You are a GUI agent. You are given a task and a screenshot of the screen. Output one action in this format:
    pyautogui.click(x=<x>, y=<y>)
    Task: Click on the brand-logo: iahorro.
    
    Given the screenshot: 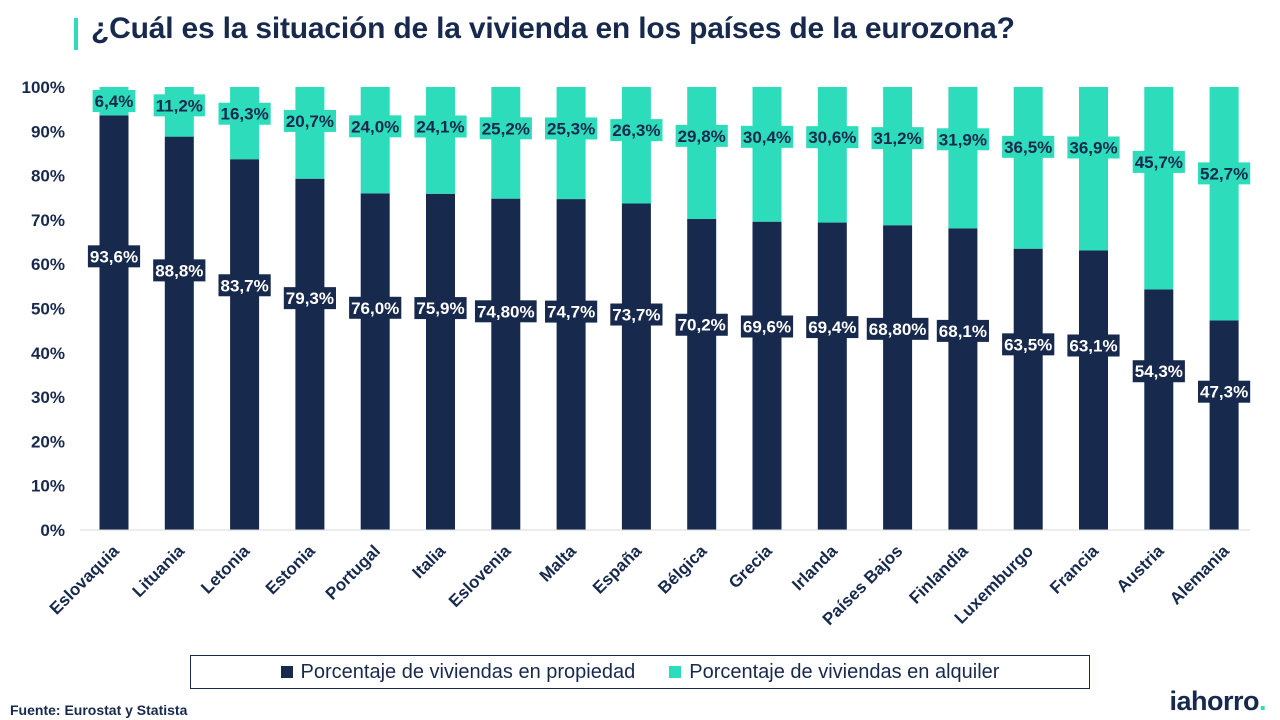 What is the action you would take?
    pyautogui.click(x=1217, y=701)
    